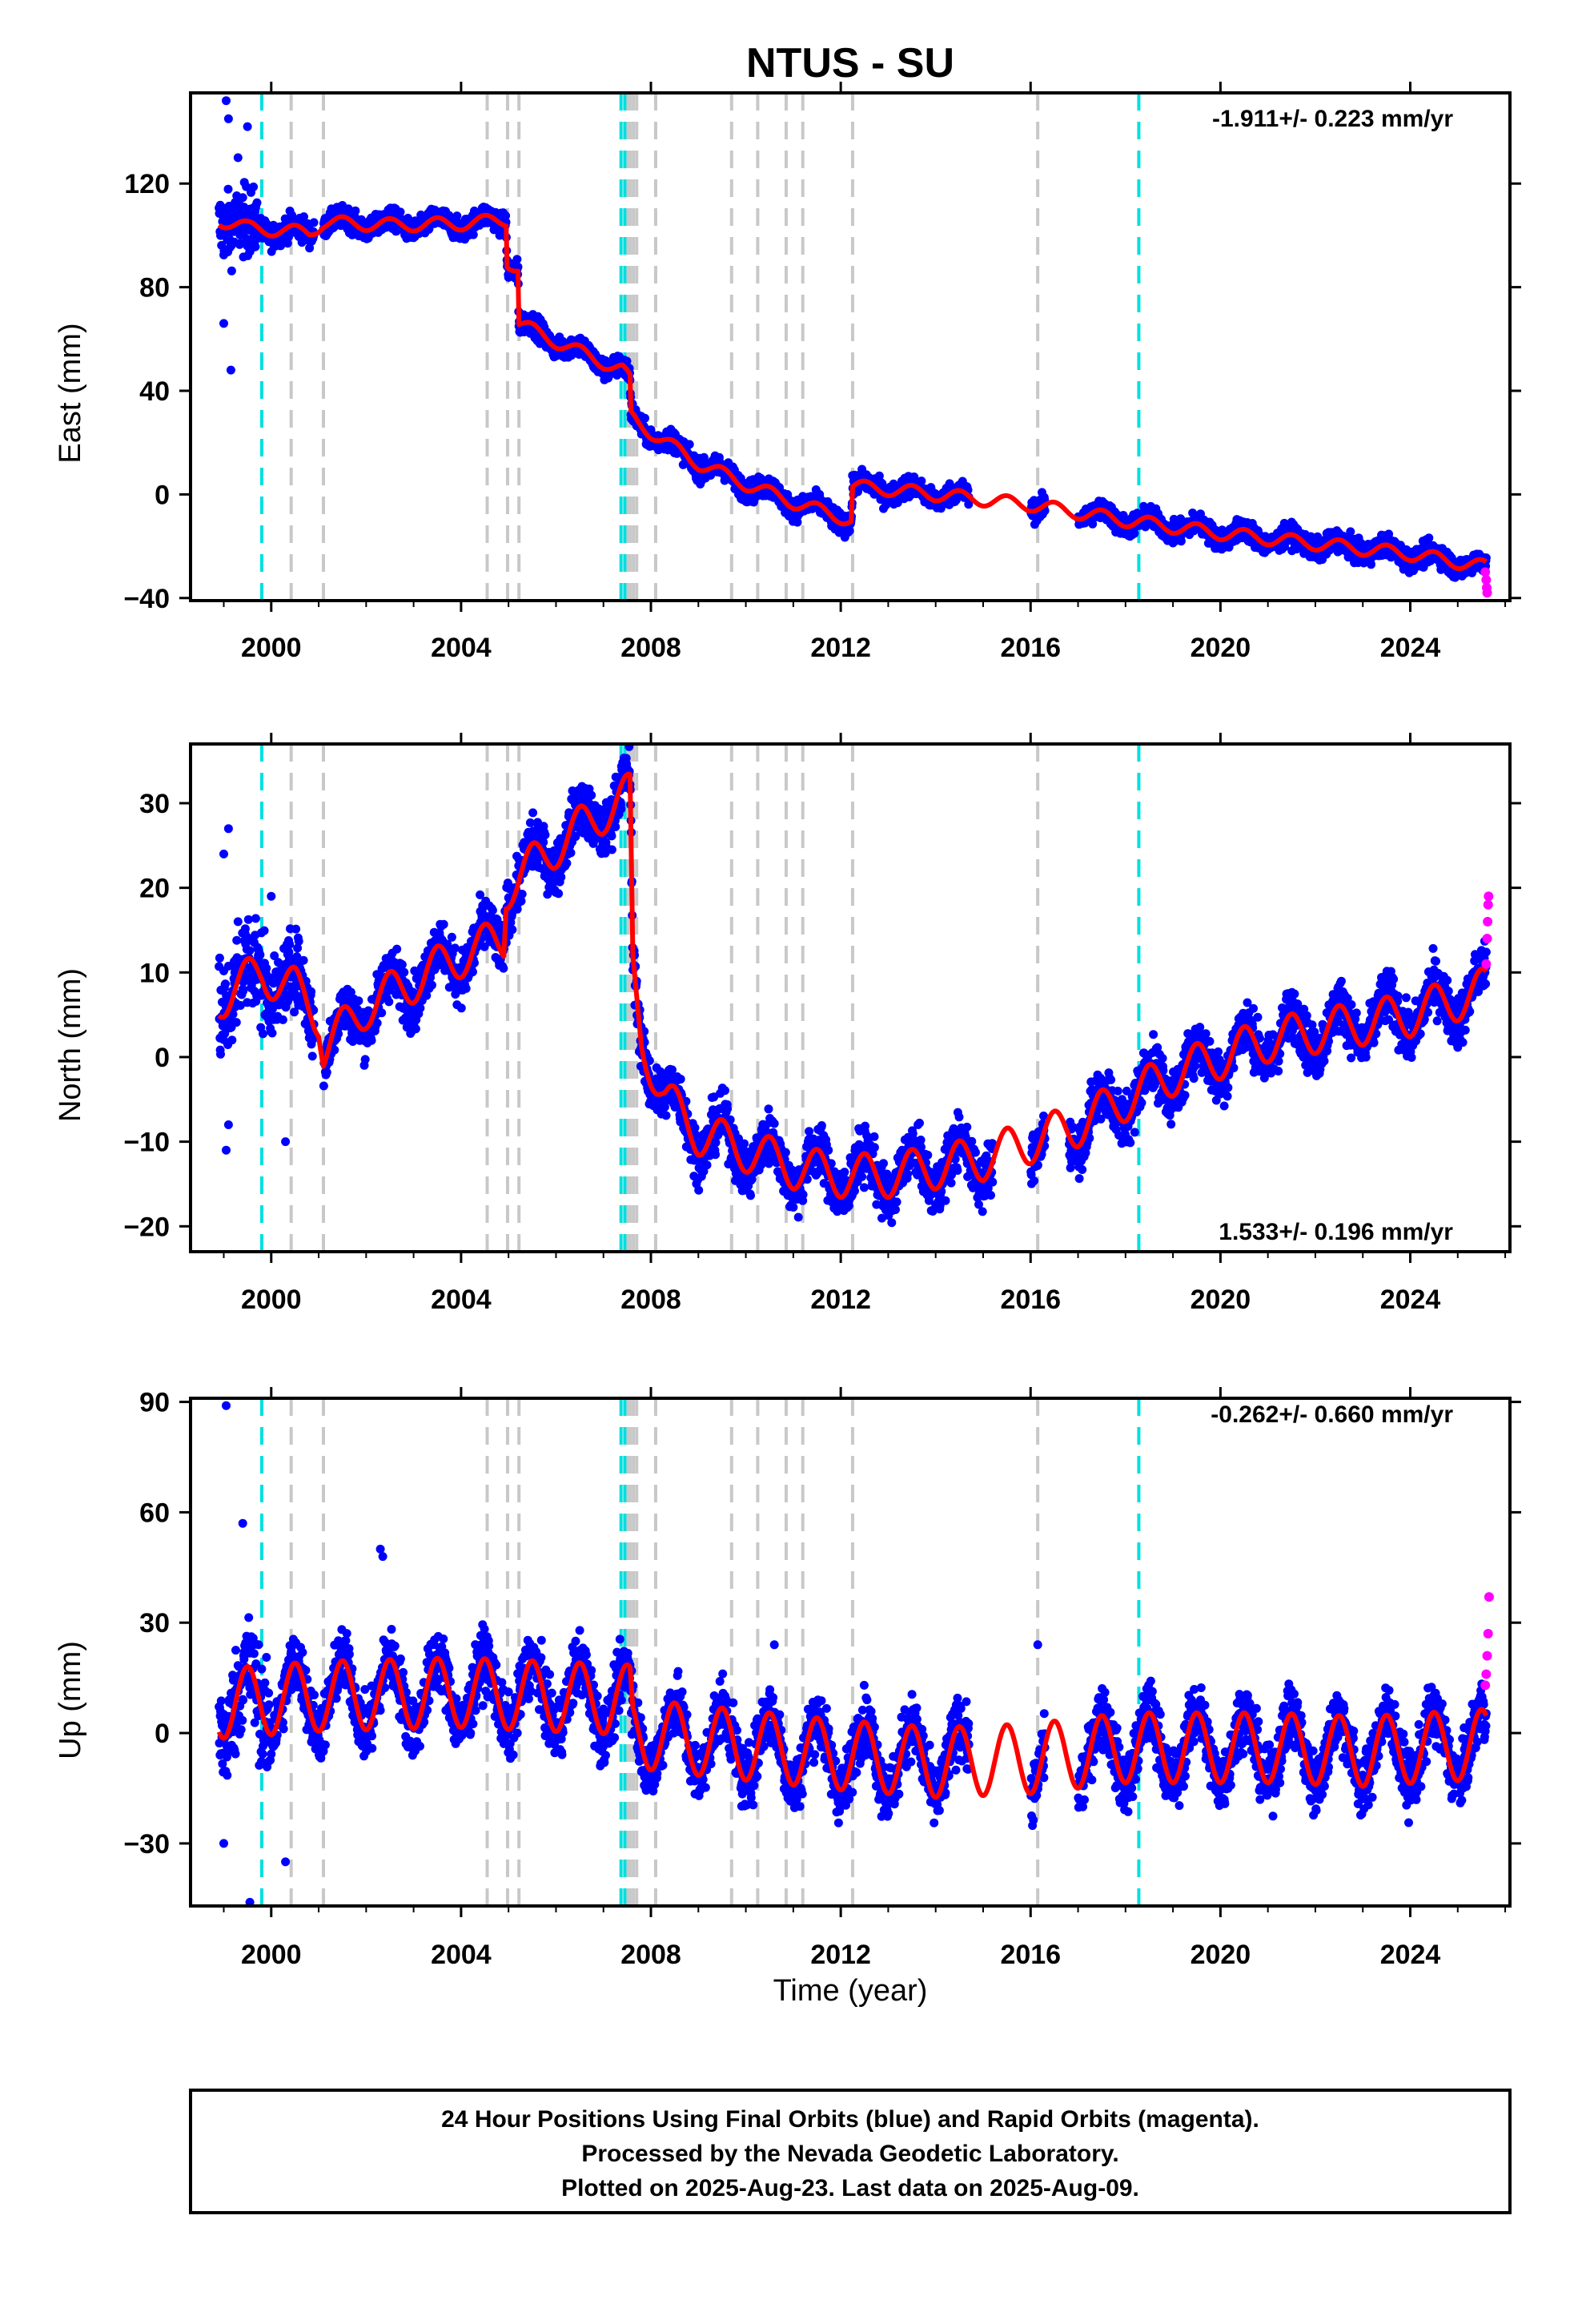  Describe the element at coordinates (154, 1623) in the screenshot. I see `up-y-tick-label: 30` at that location.